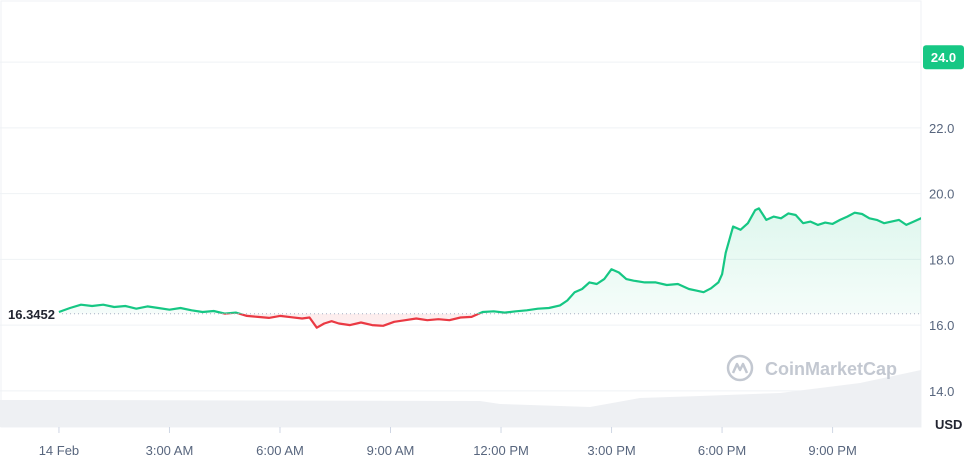  Describe the element at coordinates (831, 369) in the screenshot. I see `svg-text: CoinMarketCap` at that location.